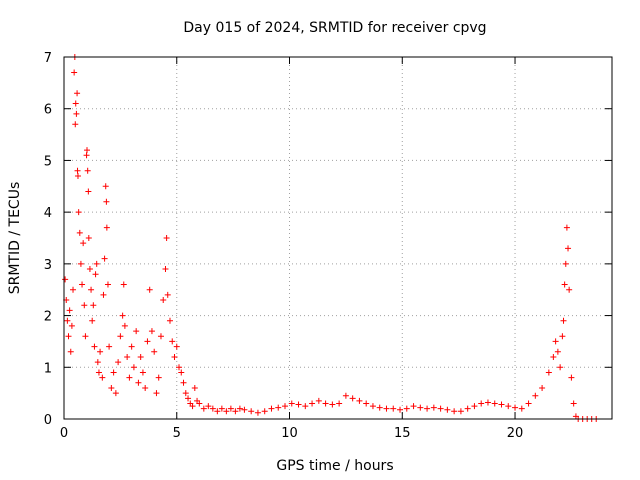  Describe the element at coordinates (15, 238) in the screenshot. I see `y-axis-label: SRMTID / TECUs` at that location.